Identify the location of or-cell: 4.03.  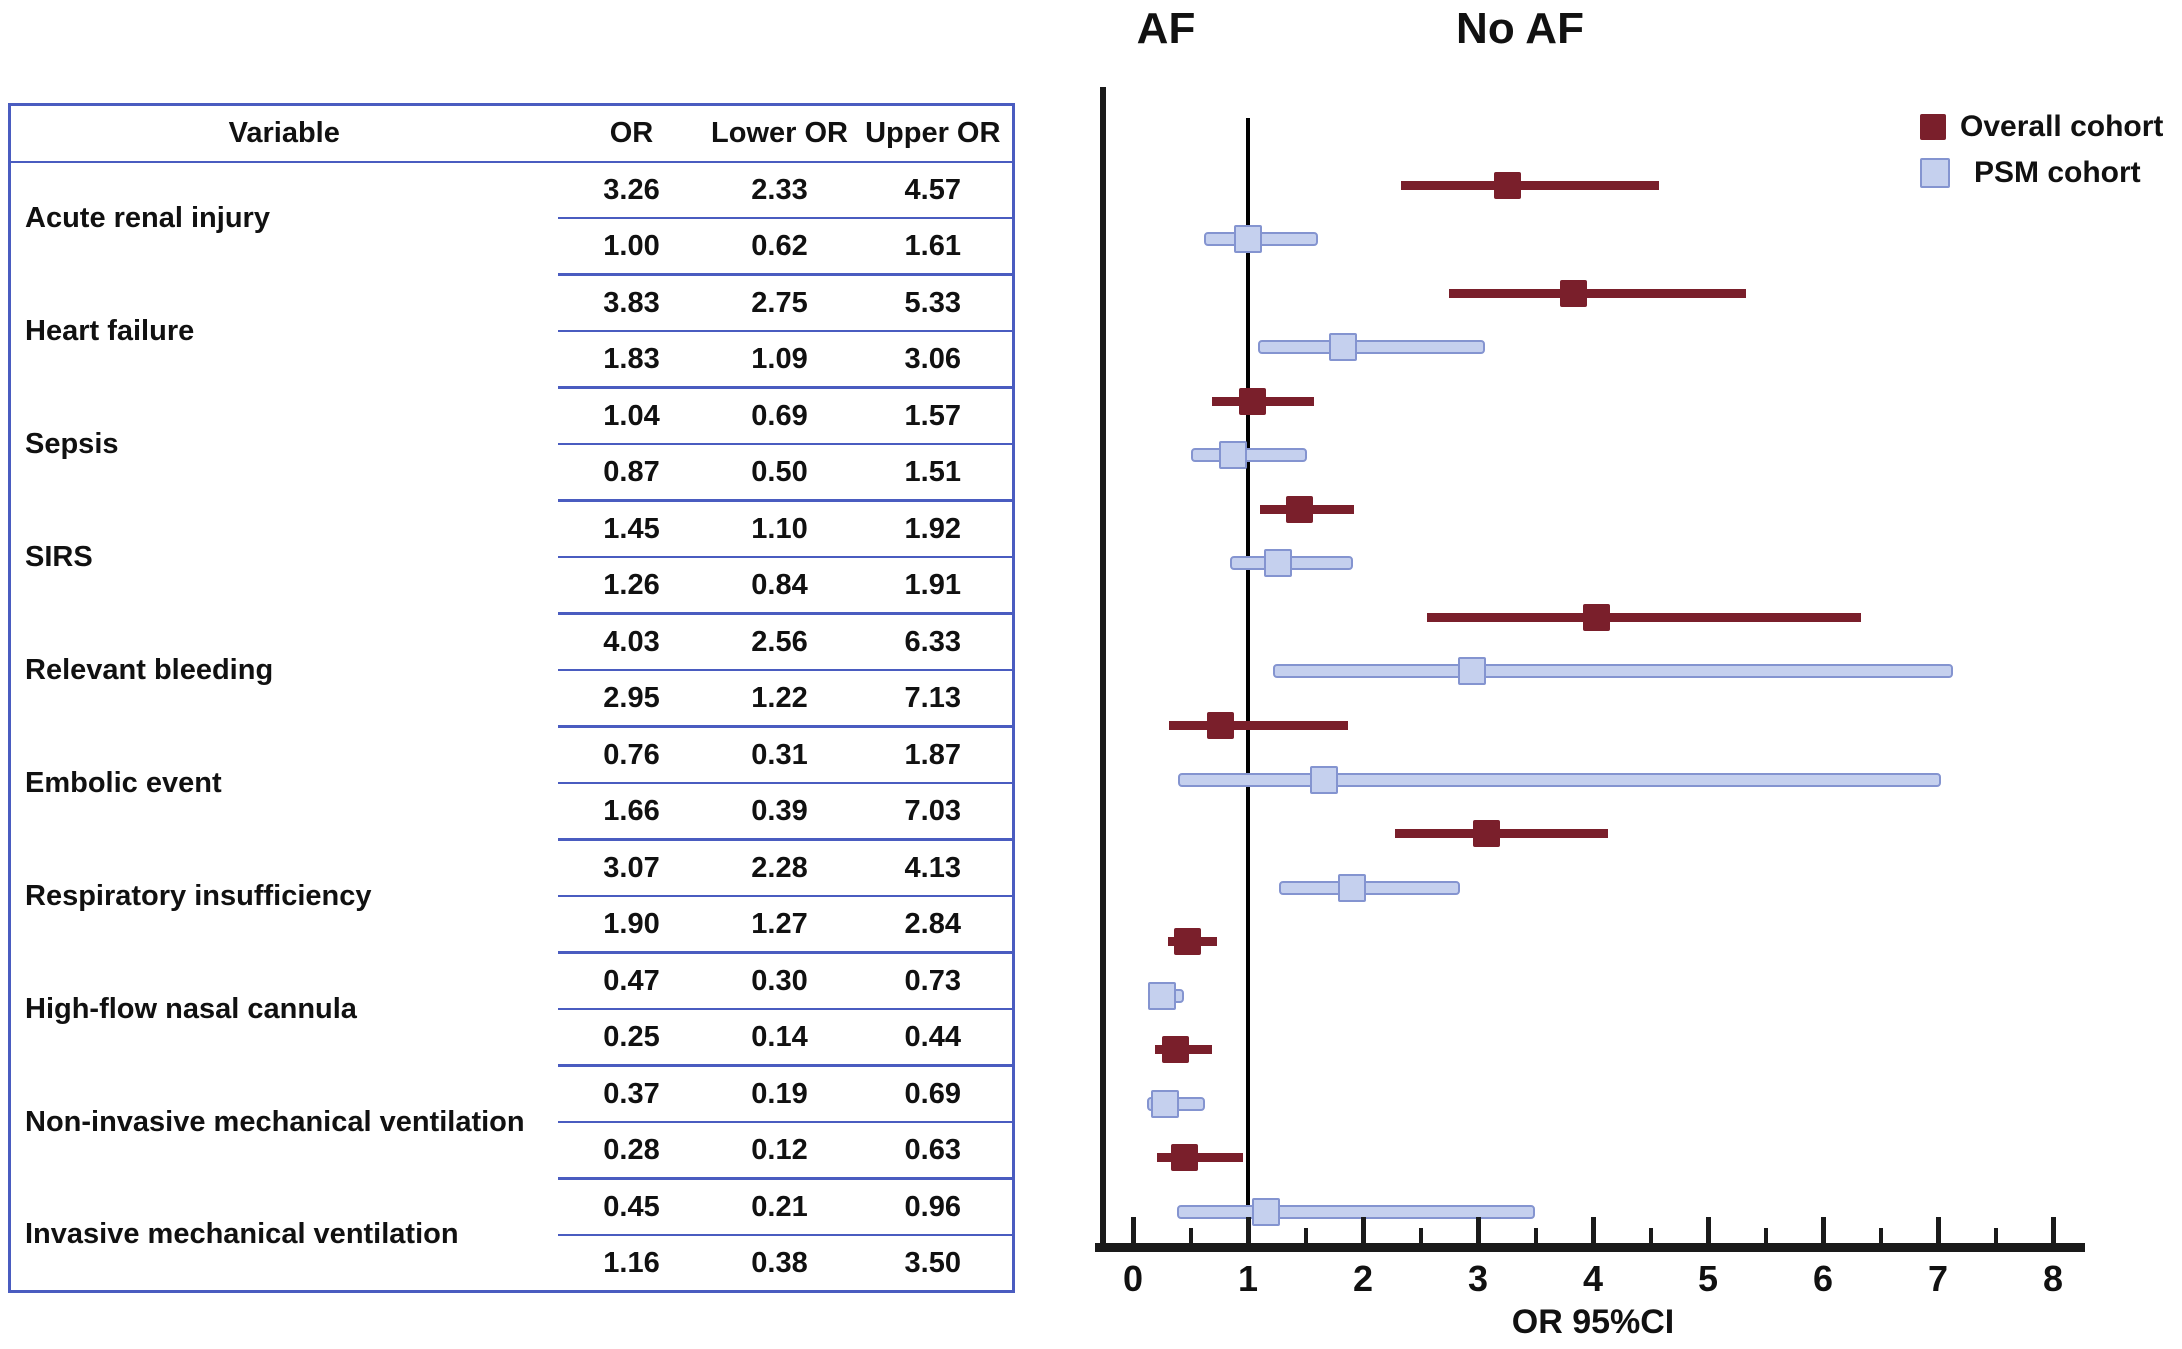
(631, 642).